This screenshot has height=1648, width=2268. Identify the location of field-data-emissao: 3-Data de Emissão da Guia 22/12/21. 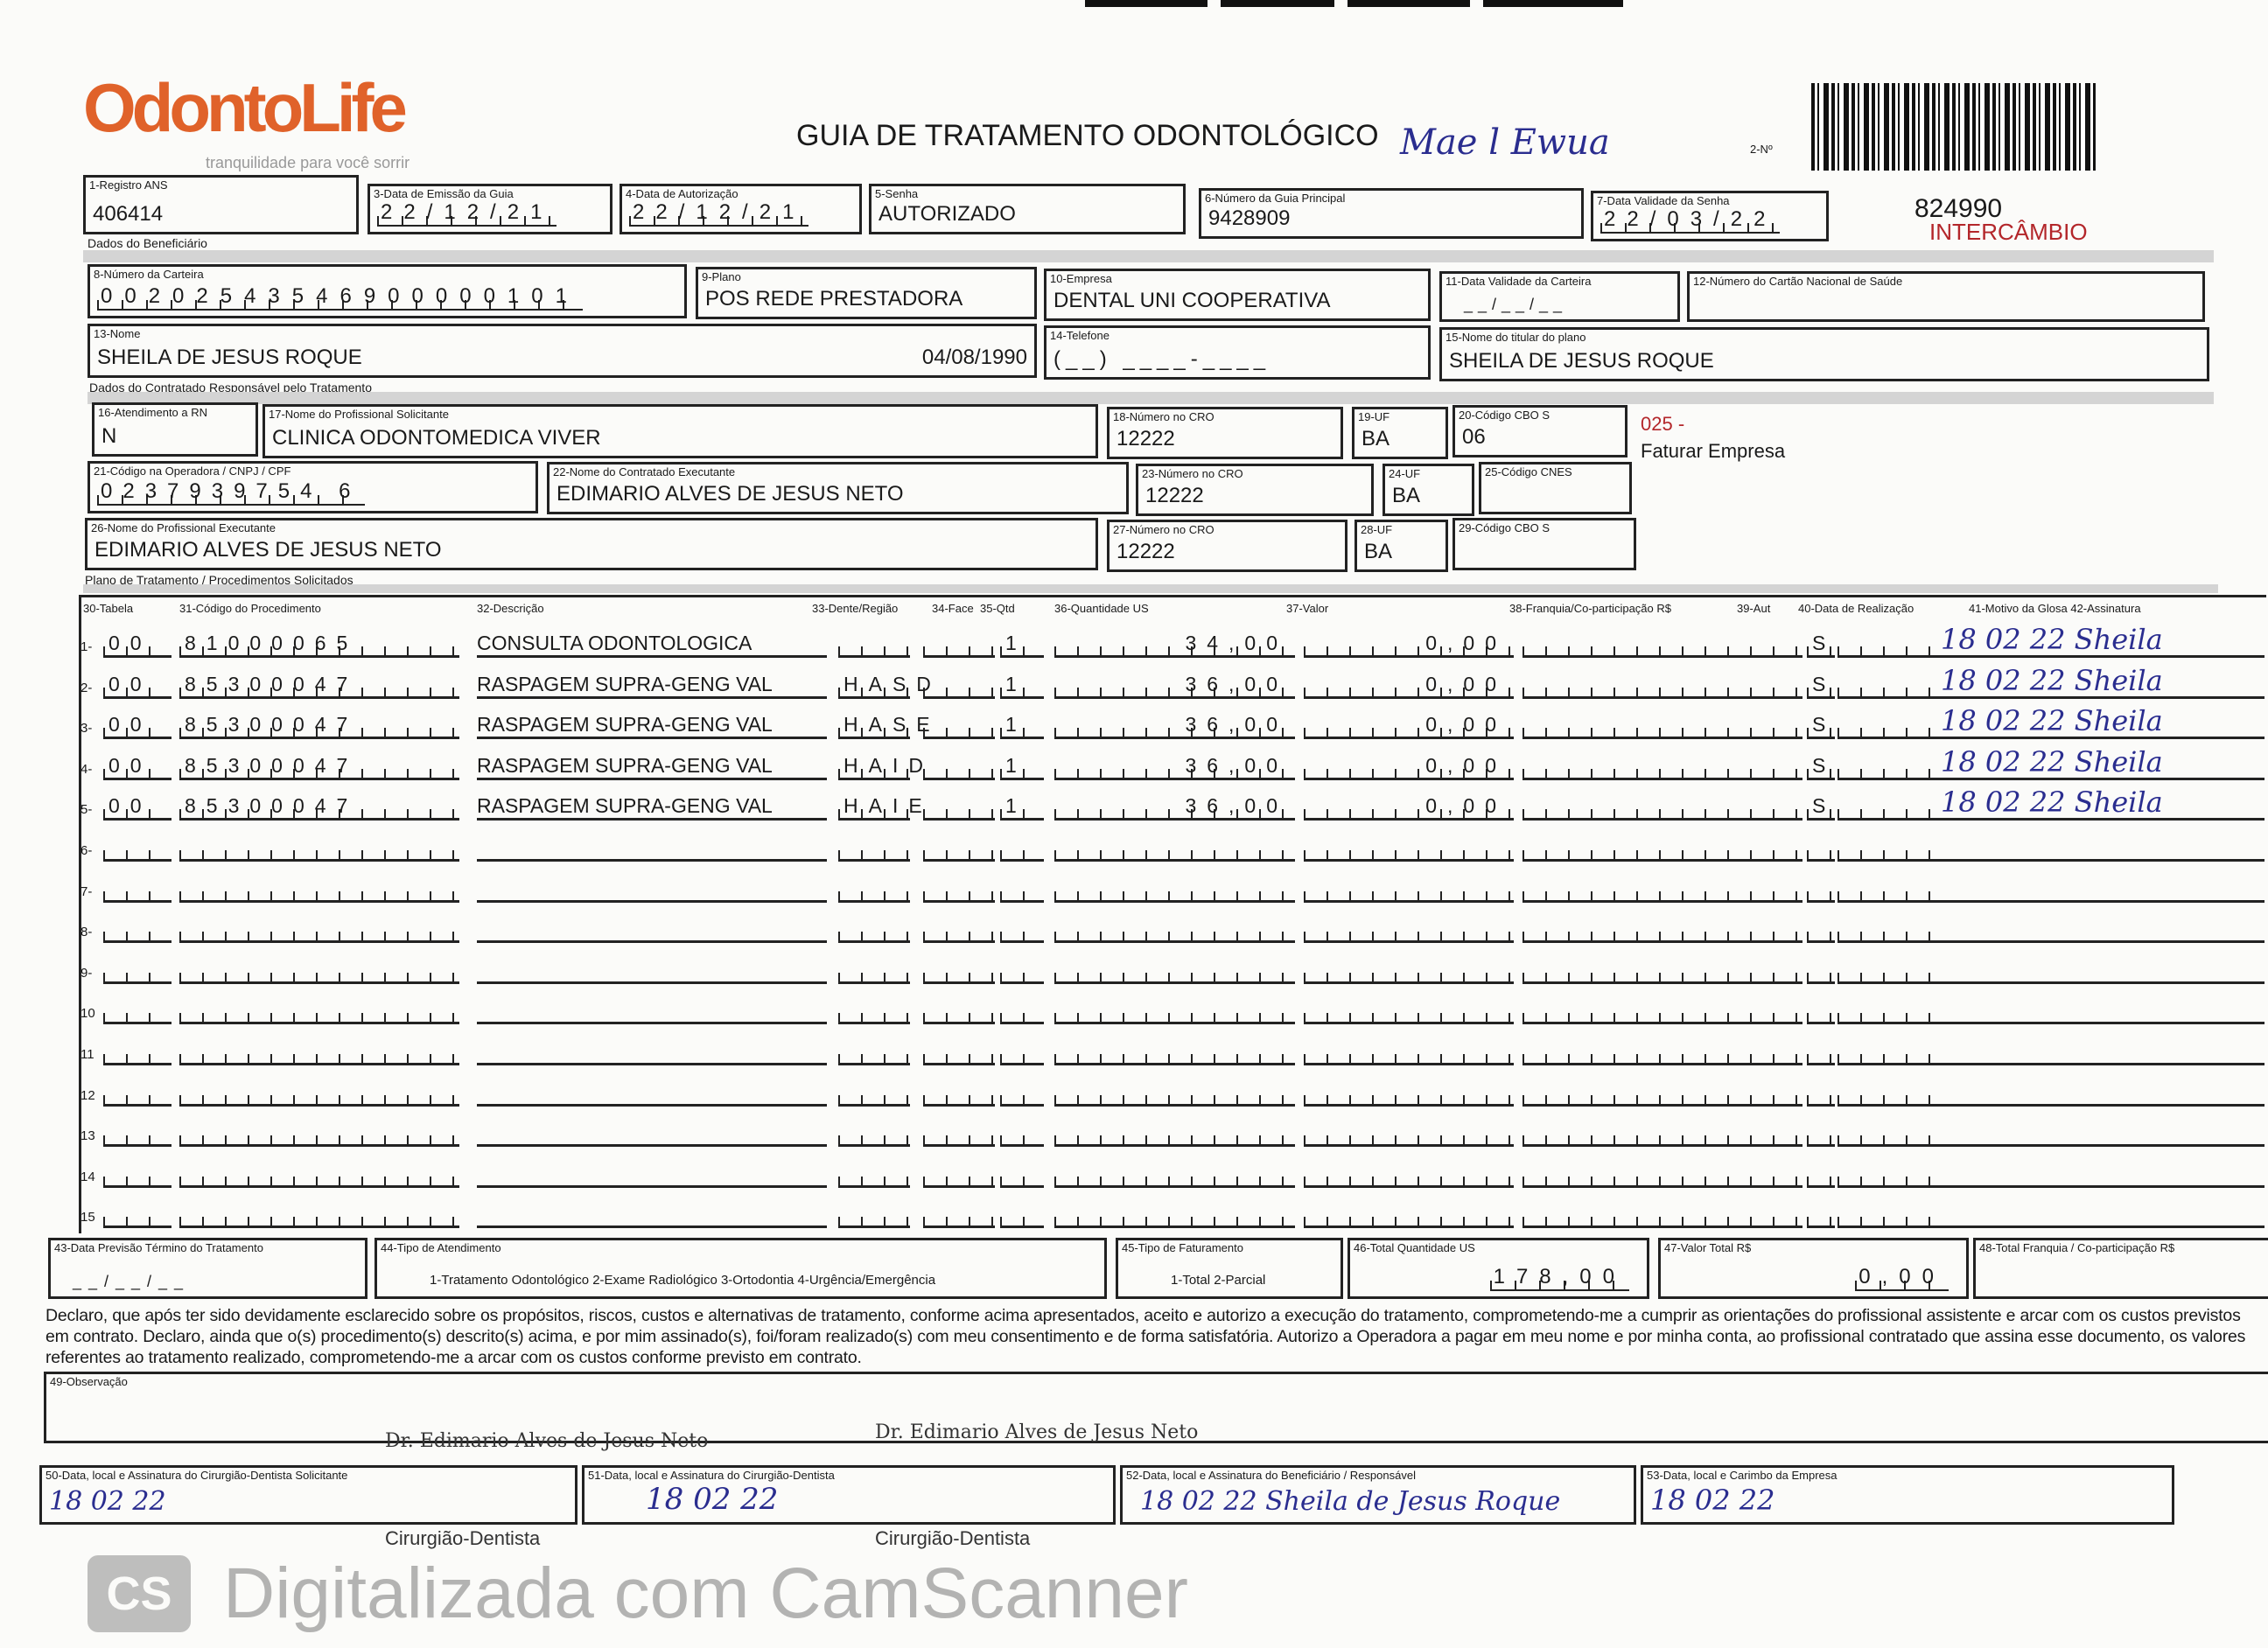
(490, 209).